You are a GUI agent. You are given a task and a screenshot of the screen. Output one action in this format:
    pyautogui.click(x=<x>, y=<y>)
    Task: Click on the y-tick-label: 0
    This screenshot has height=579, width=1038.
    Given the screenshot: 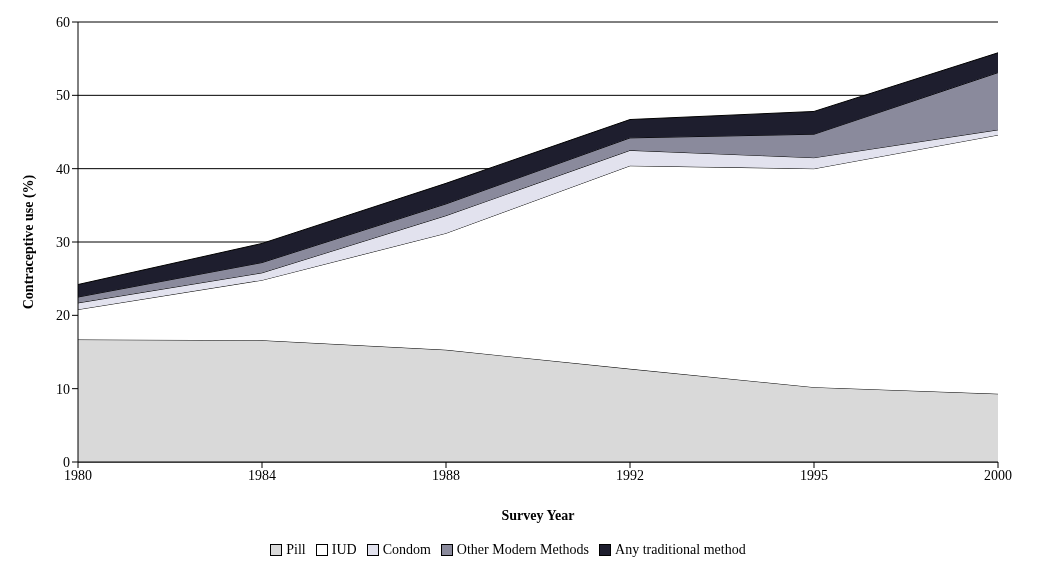 What is the action you would take?
    pyautogui.click(x=66, y=462)
    